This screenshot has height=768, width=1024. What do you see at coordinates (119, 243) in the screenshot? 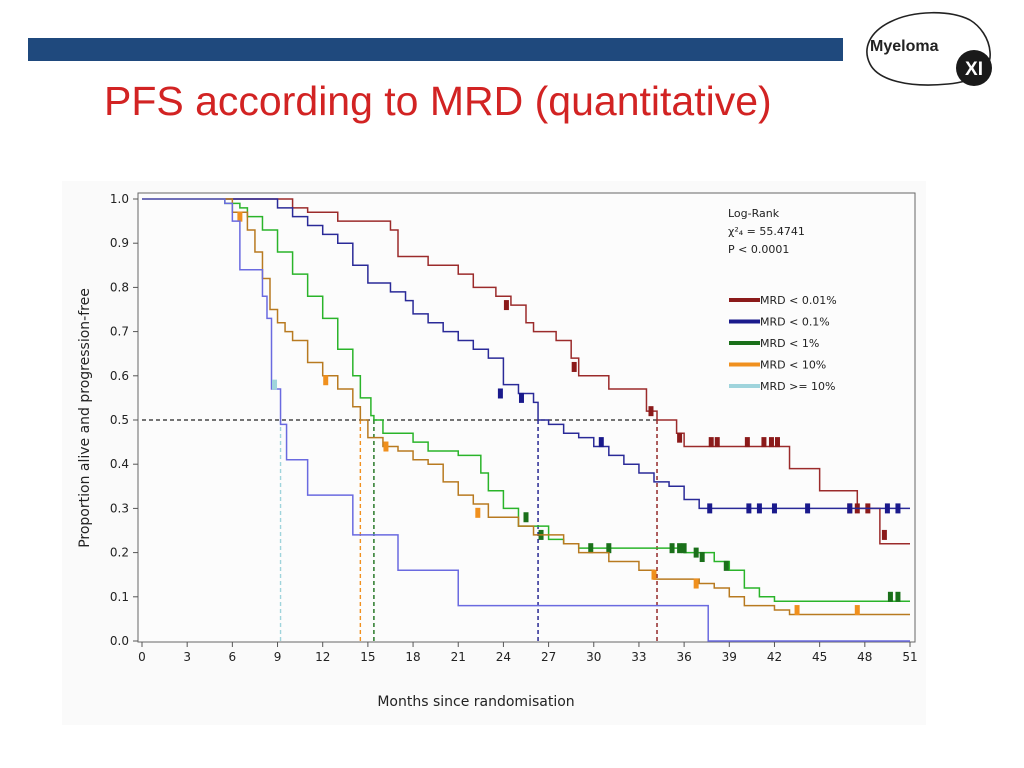
I see `y-tick-label: 0.9` at bounding box center [119, 243].